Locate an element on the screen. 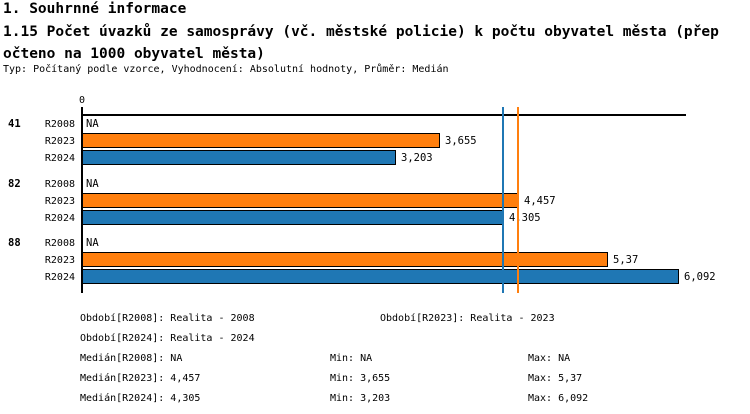 Image resolution: width=750 pixels, height=414 pixels. bar-value-label: 4,457 is located at coordinates (540, 201).